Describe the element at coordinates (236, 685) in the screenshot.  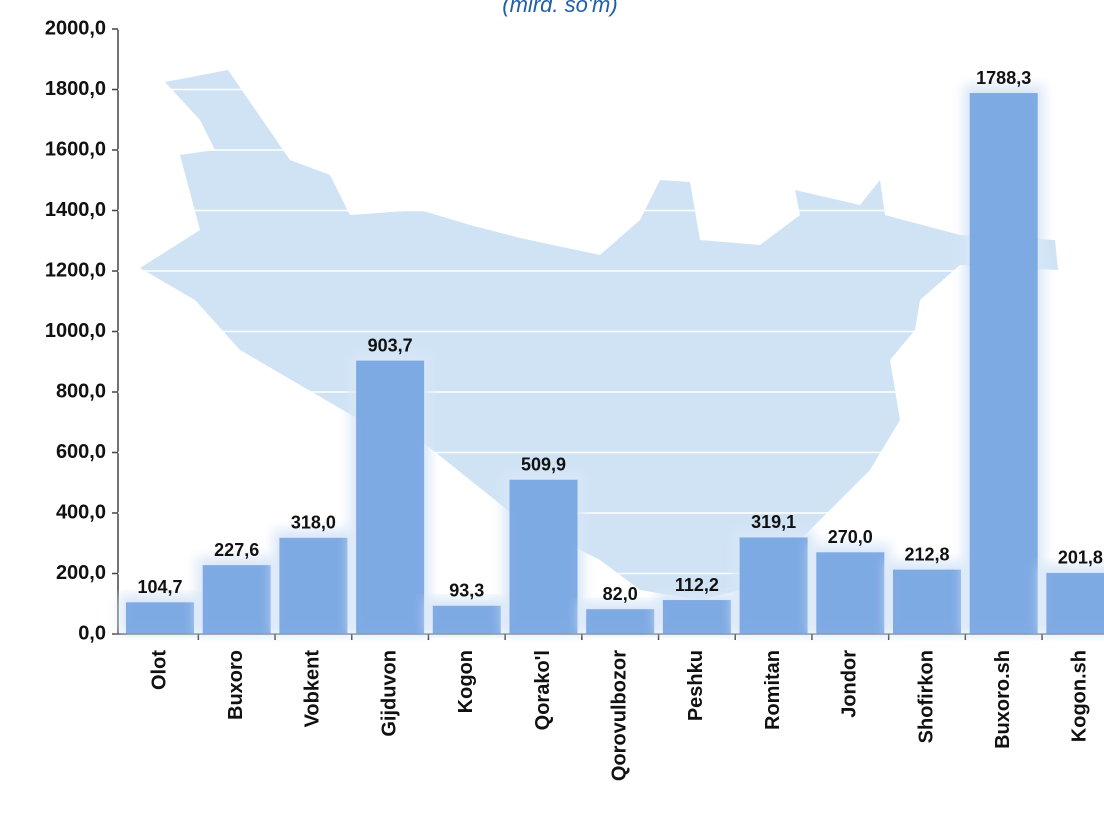
I see `x-tick-label: Buxoro` at that location.